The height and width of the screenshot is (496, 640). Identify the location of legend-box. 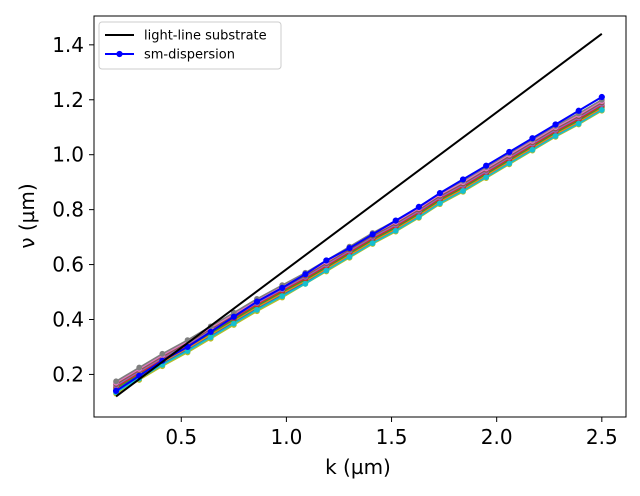
(190, 45).